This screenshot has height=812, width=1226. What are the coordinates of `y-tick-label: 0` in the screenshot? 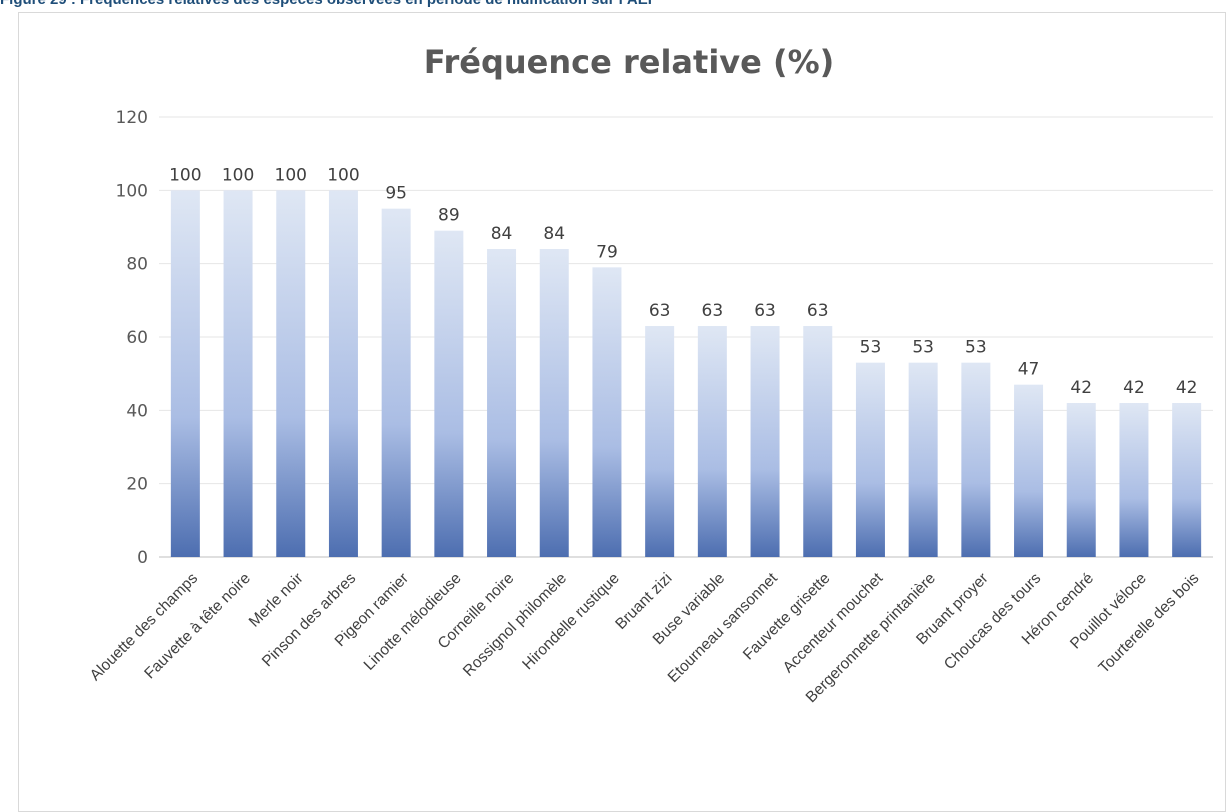 It's located at (142, 558).